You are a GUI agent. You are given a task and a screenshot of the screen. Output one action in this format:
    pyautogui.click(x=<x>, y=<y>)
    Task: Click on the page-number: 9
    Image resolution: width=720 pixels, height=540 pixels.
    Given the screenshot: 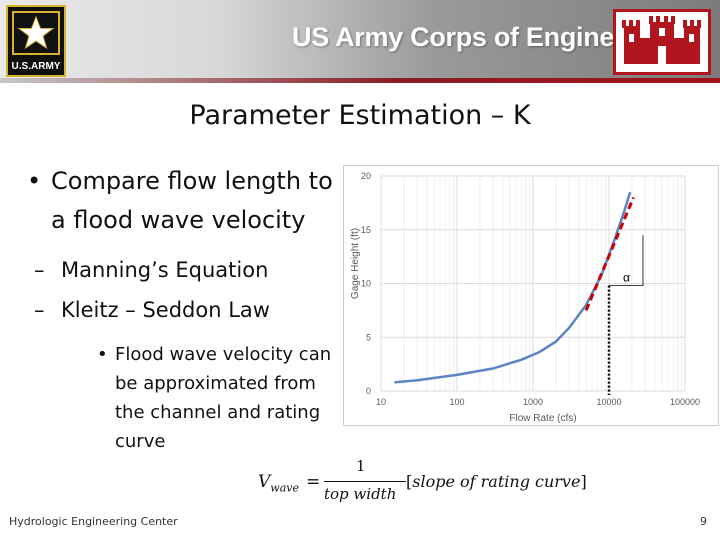 What is the action you would take?
    pyautogui.click(x=703, y=521)
    